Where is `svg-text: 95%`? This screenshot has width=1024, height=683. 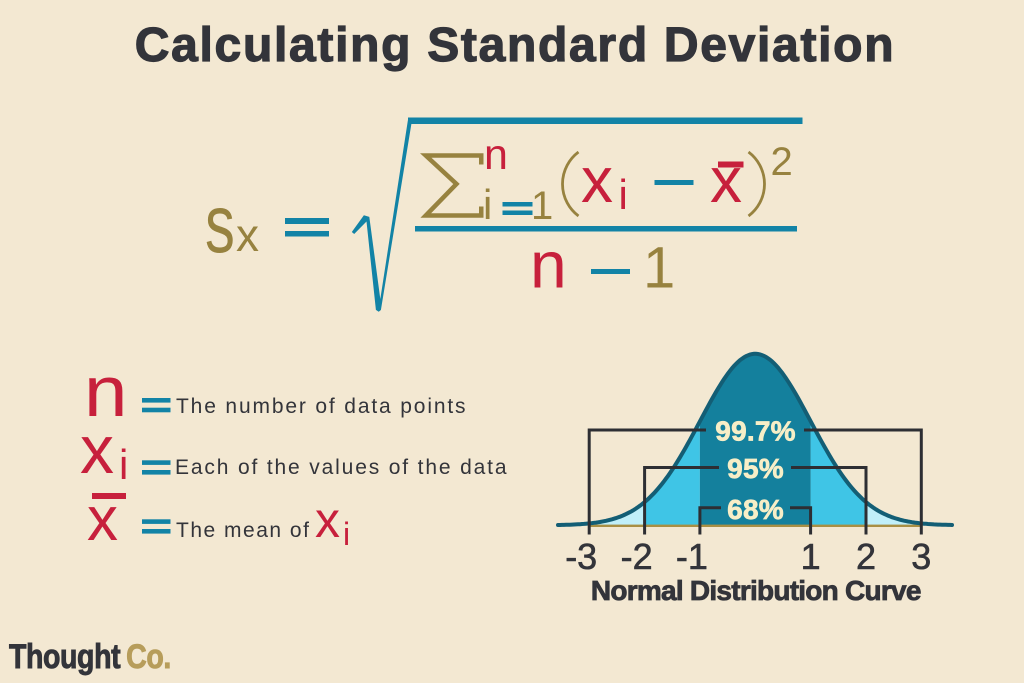
svg-text: 95% is located at coordinates (755, 468).